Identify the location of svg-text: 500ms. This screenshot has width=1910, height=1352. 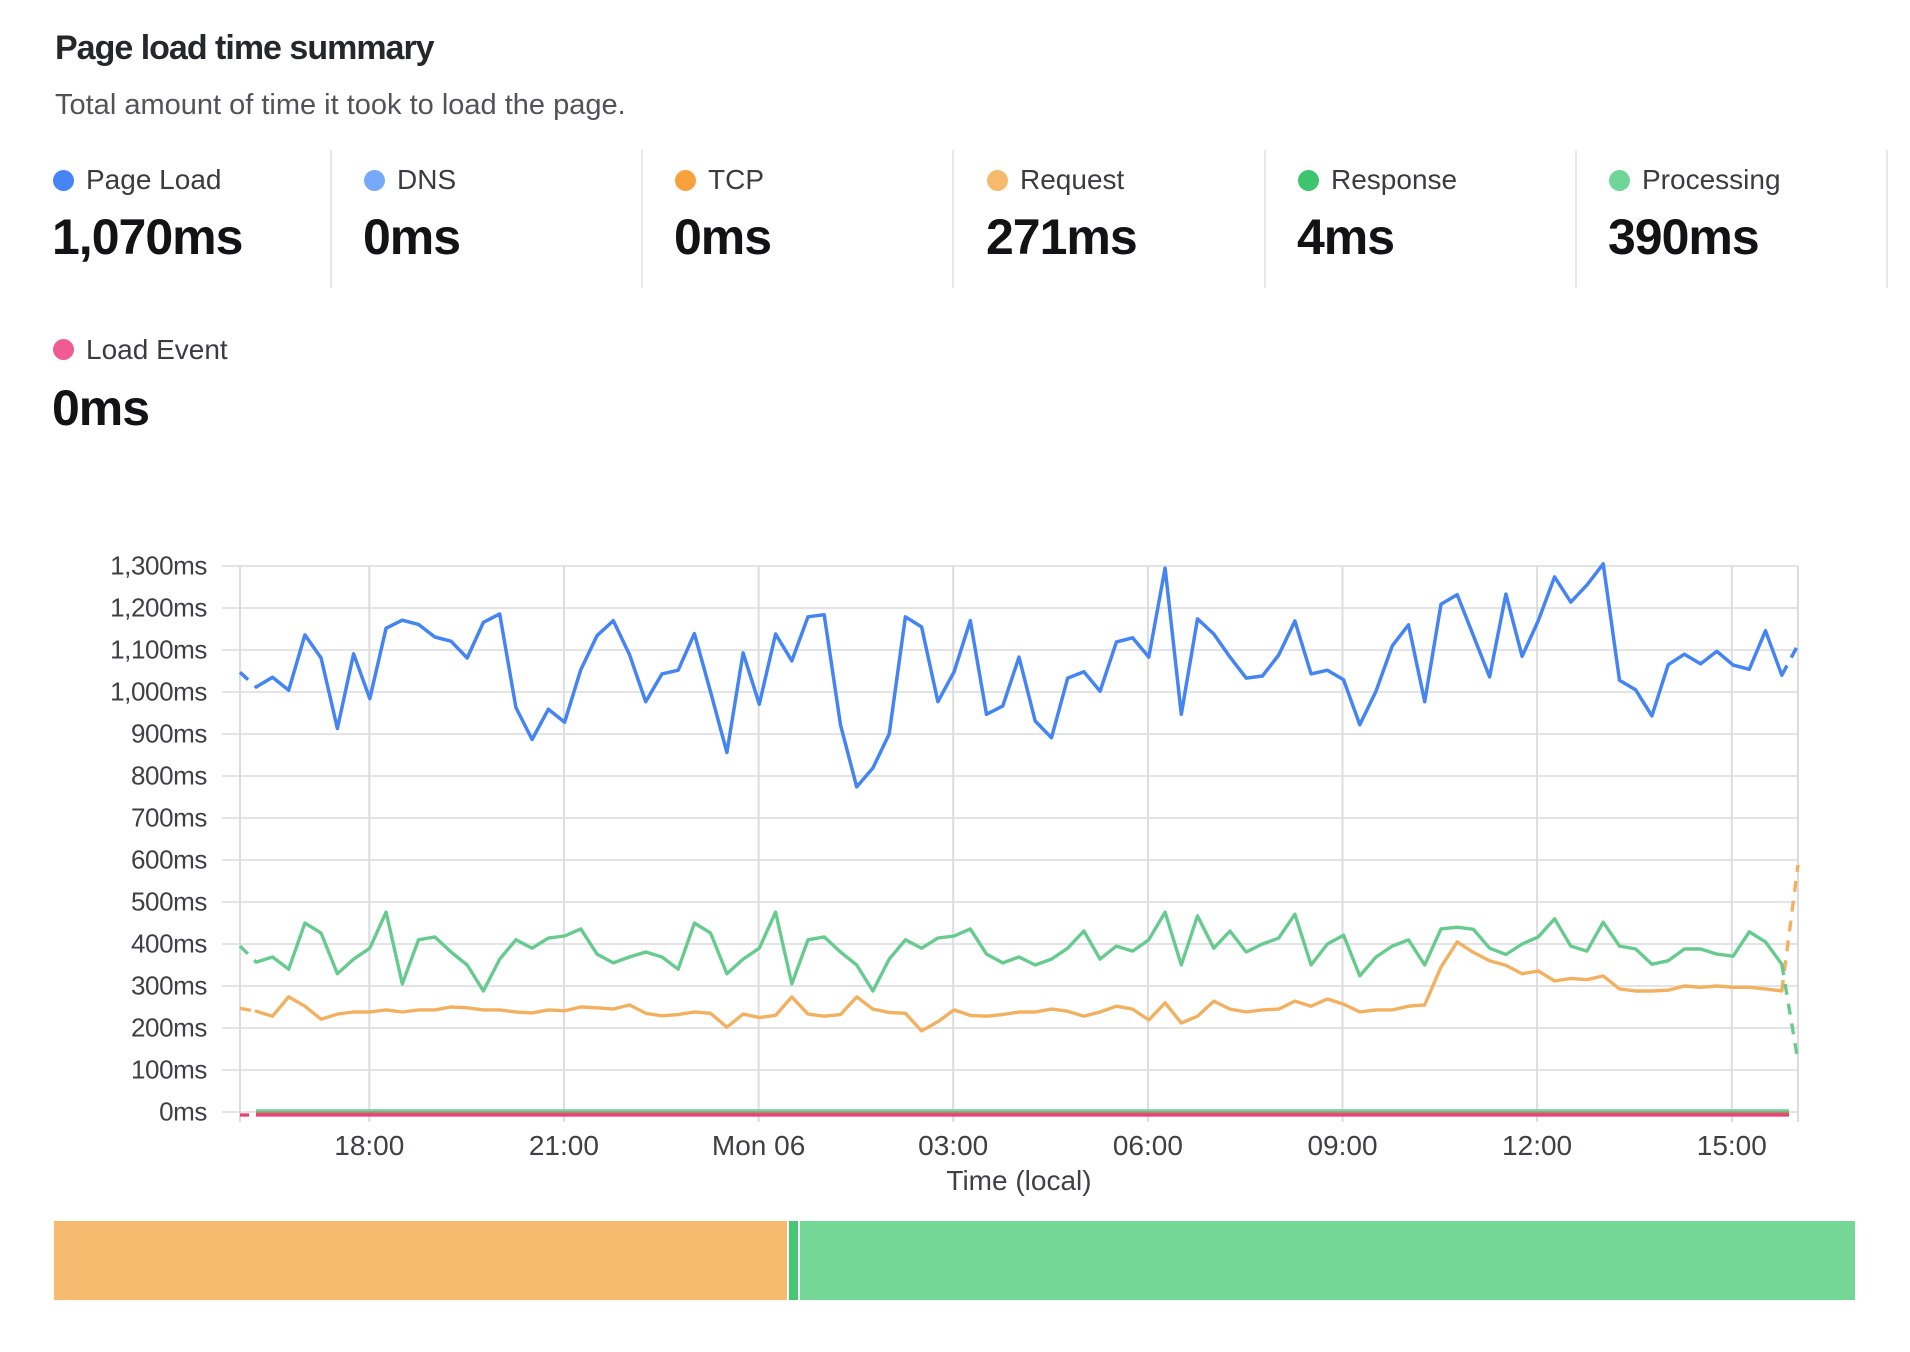
(169, 902).